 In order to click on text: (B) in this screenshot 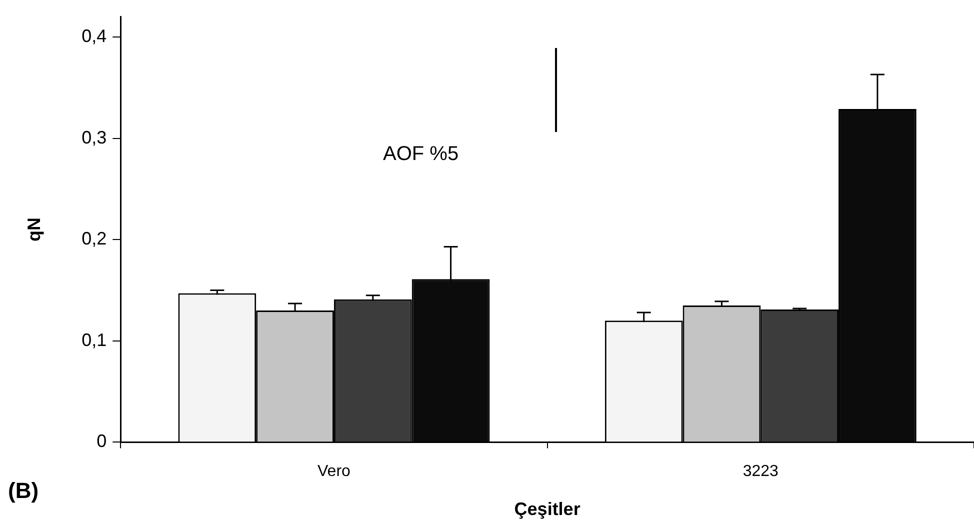, I will do `click(23, 491)`.